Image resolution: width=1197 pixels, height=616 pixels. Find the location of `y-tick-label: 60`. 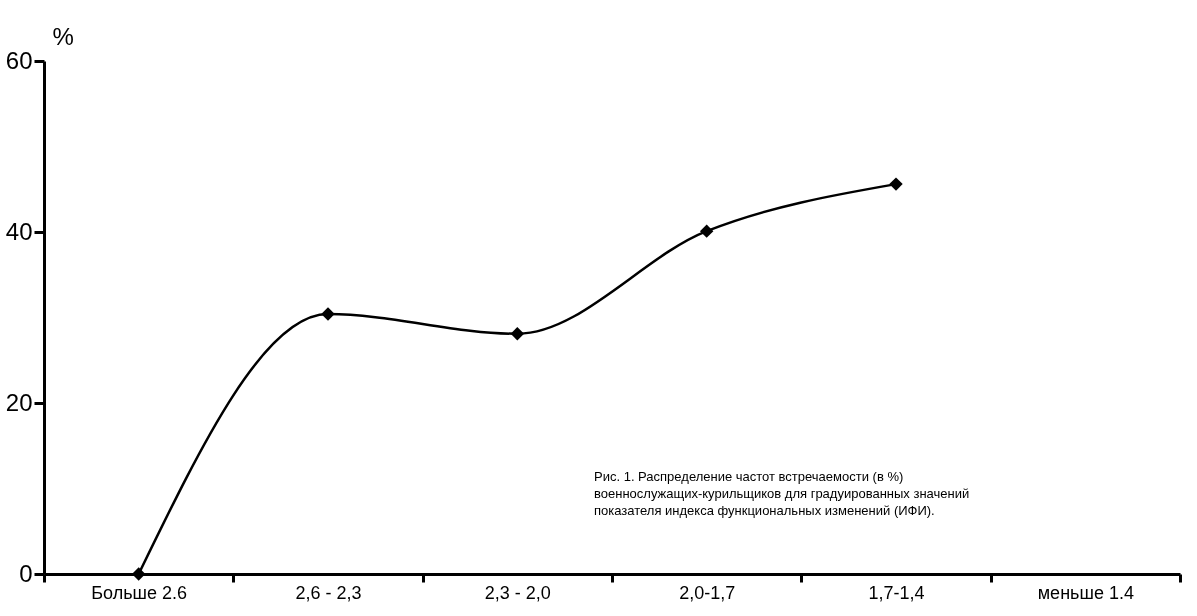

y-tick-label: 60 is located at coordinates (19, 60).